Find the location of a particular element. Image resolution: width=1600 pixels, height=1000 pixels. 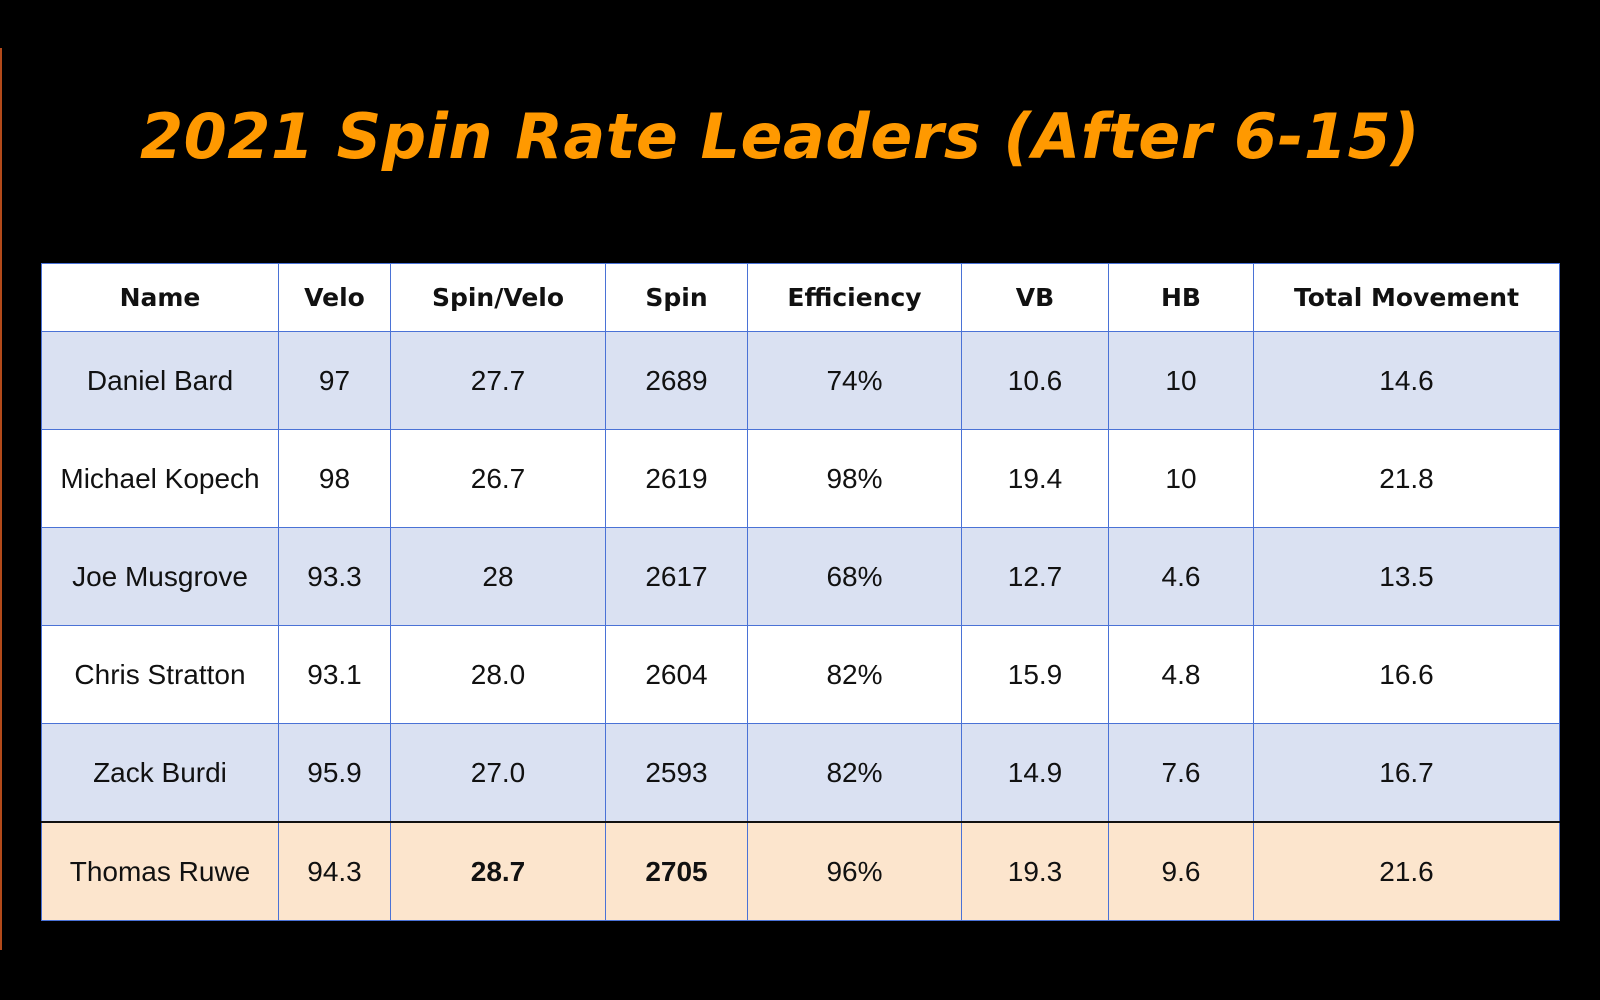

column-header-spin: Spin is located at coordinates (676, 297).